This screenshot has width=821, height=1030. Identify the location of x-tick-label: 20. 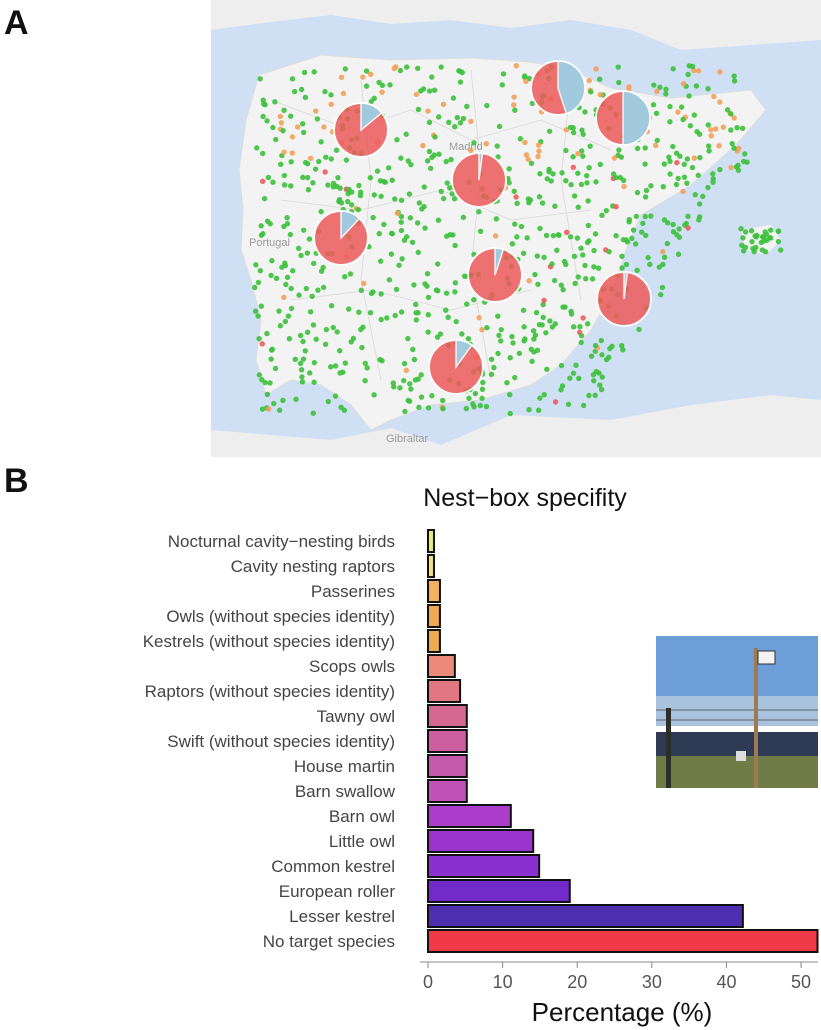
(577, 982).